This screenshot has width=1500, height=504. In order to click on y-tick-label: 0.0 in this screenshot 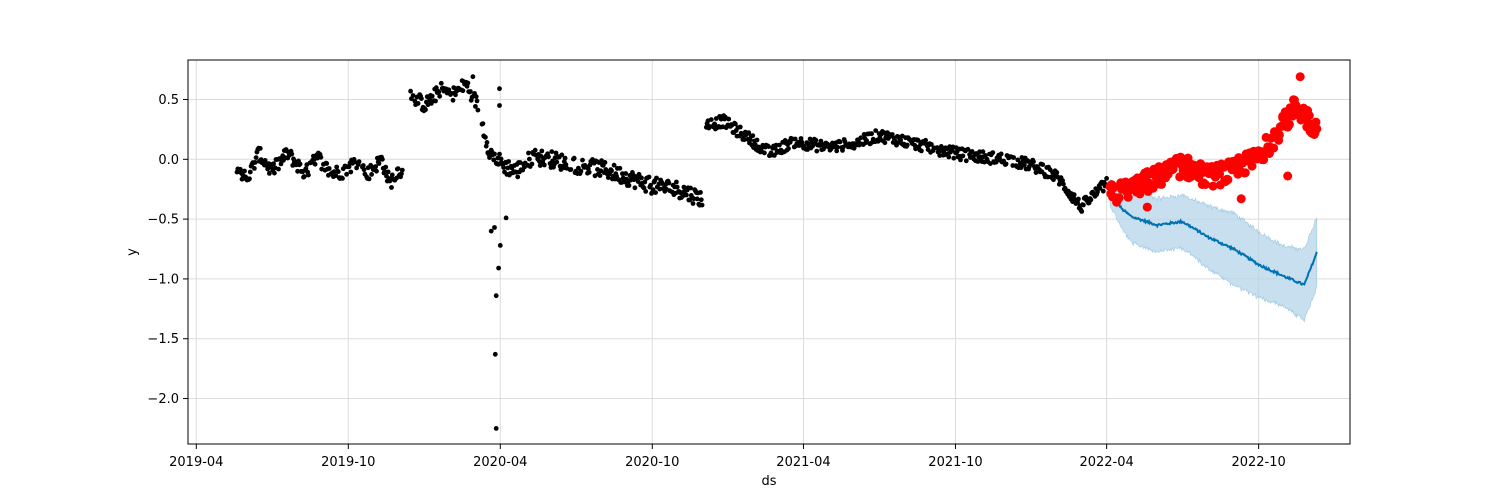, I will do `click(168, 160)`.